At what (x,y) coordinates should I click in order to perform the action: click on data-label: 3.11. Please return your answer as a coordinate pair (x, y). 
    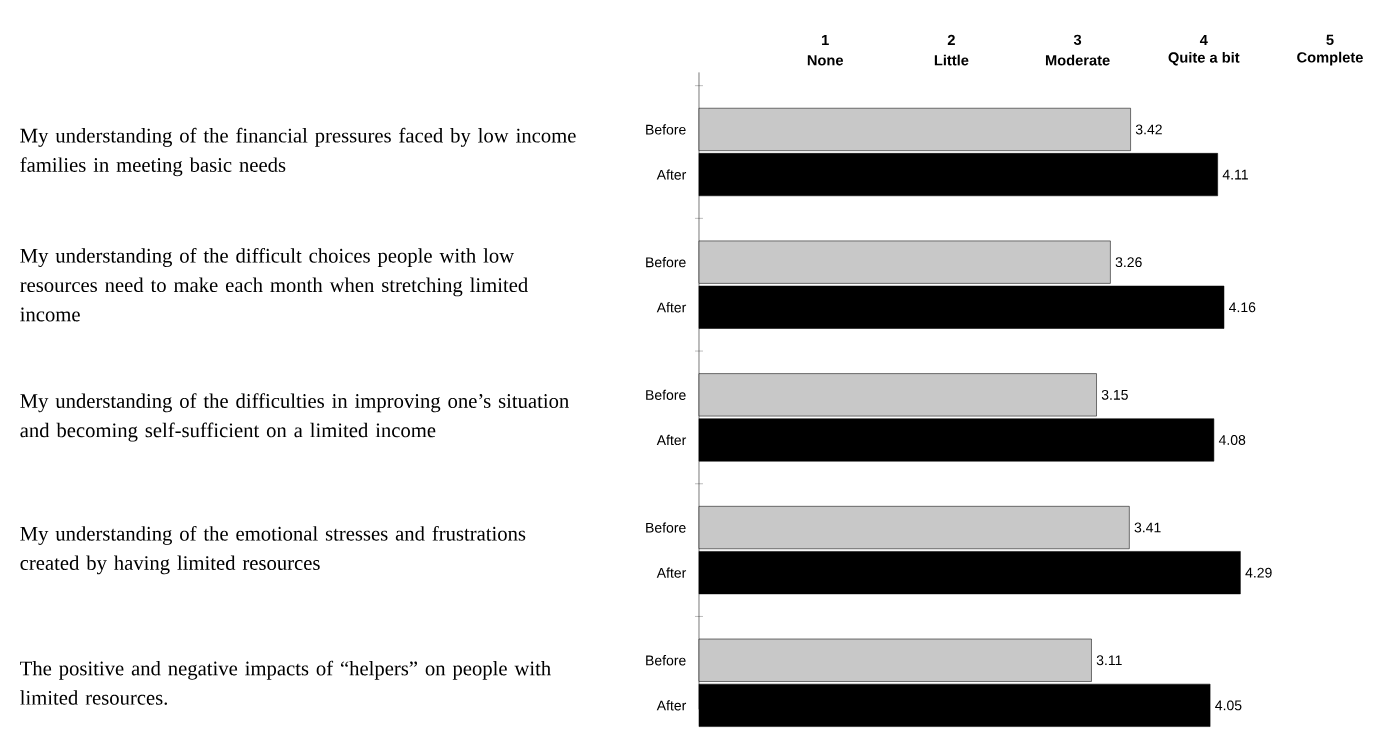
    Looking at the image, I should click on (1109, 660).